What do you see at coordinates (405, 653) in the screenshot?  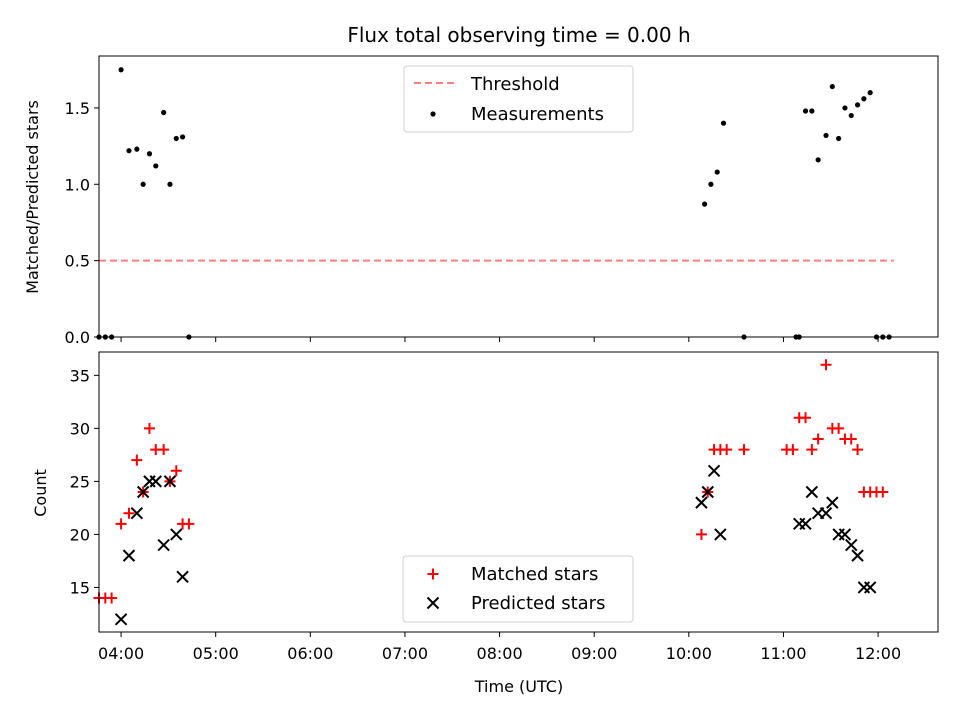 I see `x-tick-label: 07:00` at bounding box center [405, 653].